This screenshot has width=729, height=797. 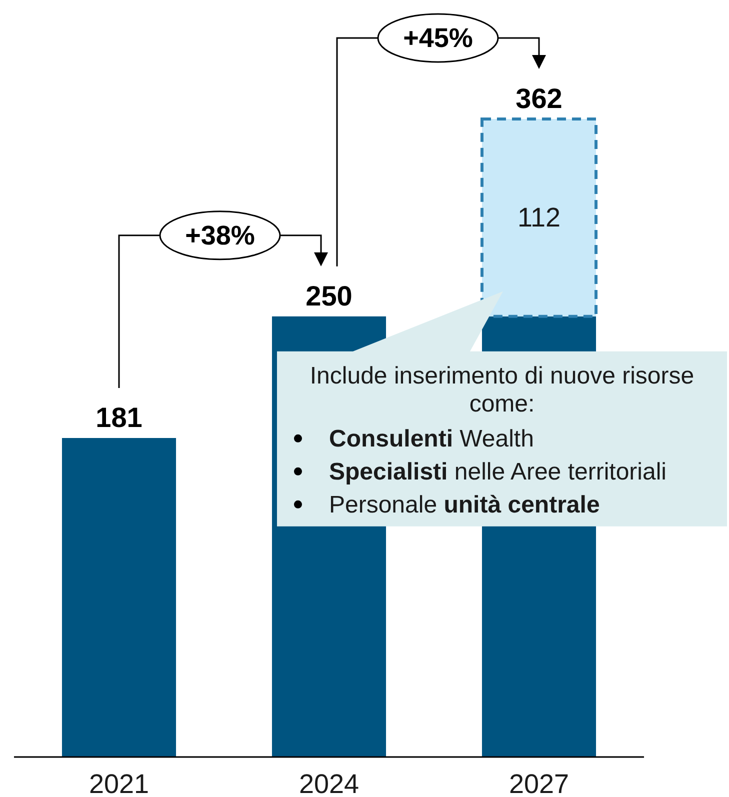 What do you see at coordinates (438, 38) in the screenshot?
I see `text: +45%` at bounding box center [438, 38].